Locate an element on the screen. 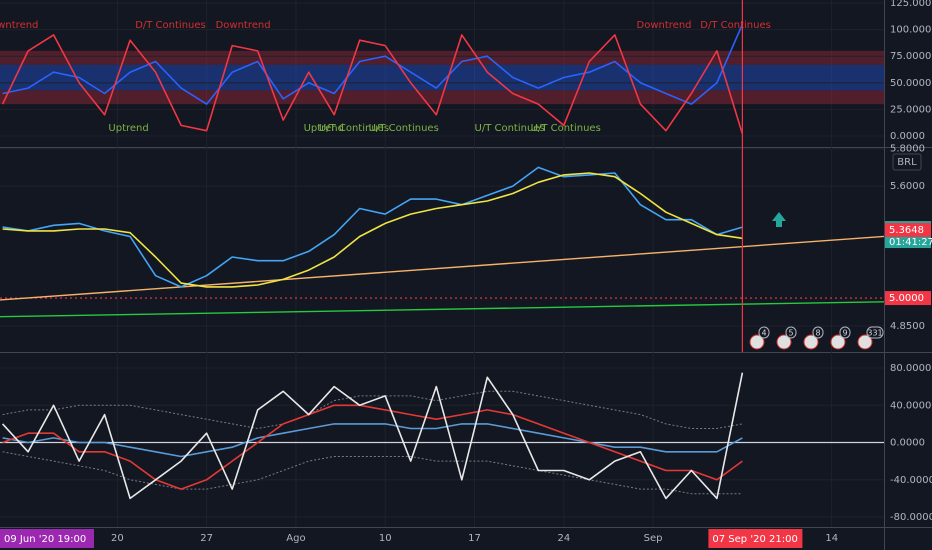 The image size is (932, 550). price-label: 5.3648 is located at coordinates (906, 230).